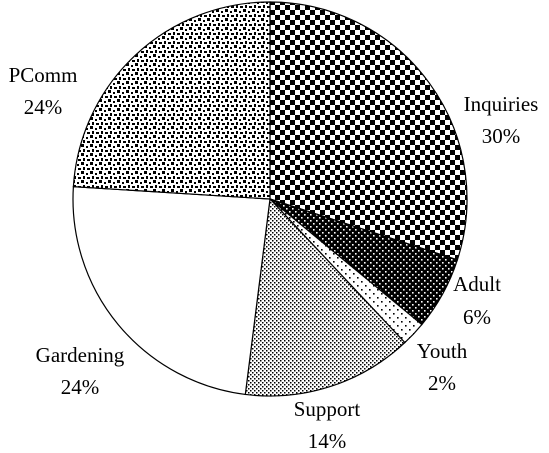 The image size is (549, 453). What do you see at coordinates (80, 355) in the screenshot?
I see `slice-label-gardening: Gardening` at bounding box center [80, 355].